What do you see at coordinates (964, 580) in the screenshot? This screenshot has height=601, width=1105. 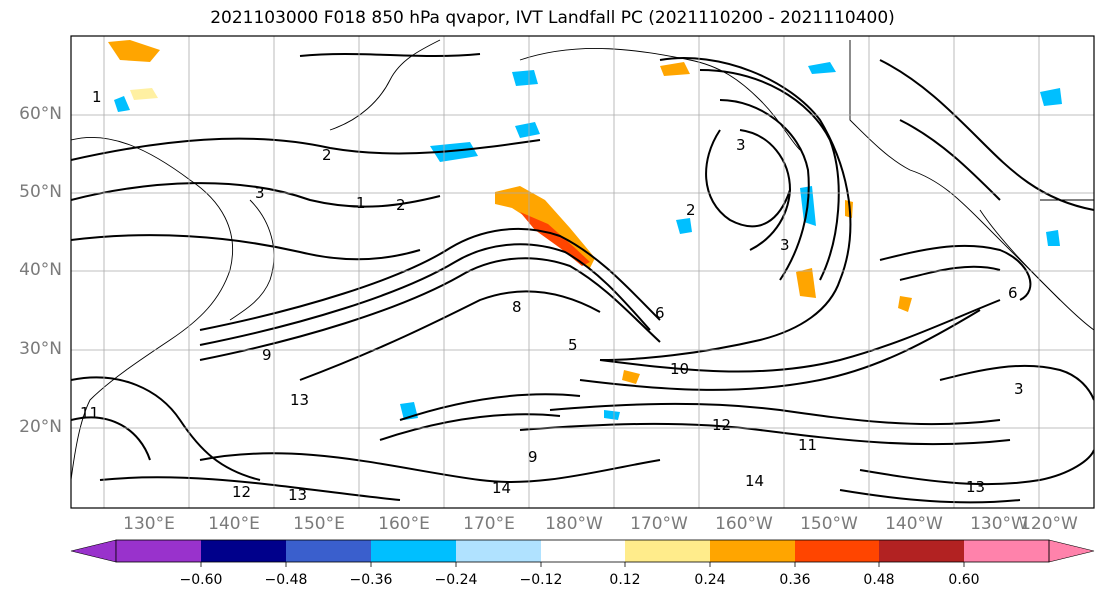 I see `colorbar-tick-label: 0.60` at bounding box center [964, 580].